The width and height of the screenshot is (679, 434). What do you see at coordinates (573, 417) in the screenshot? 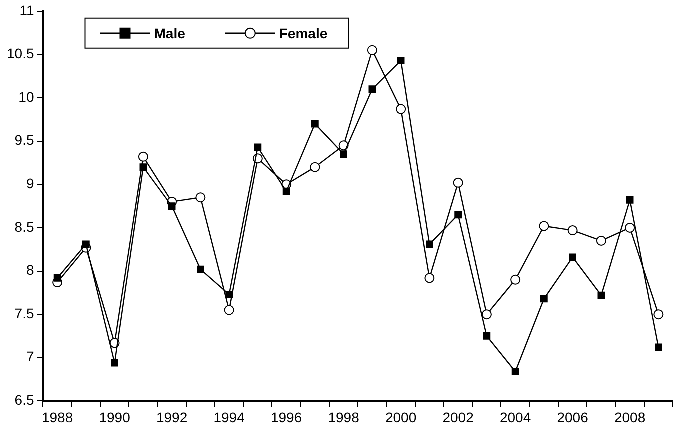
I see `x-tick-label: 2006` at bounding box center [573, 417].